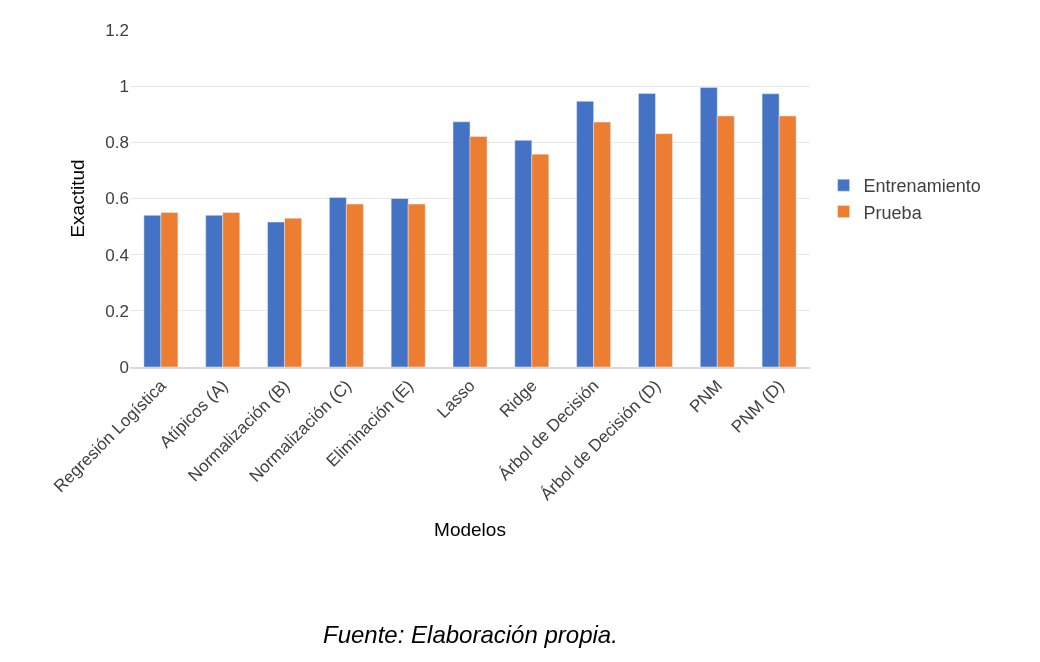 The height and width of the screenshot is (662, 1040). What do you see at coordinates (117, 143) in the screenshot?
I see `y-tick-label: 0.8` at bounding box center [117, 143].